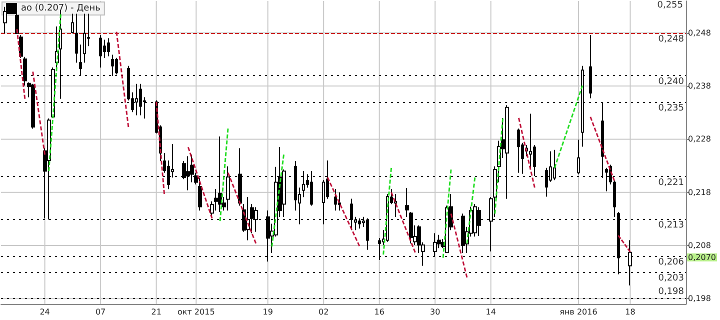 The width and height of the screenshot is (720, 320). I want to click on legend-label: ао (0.207) - День, so click(60, 9).